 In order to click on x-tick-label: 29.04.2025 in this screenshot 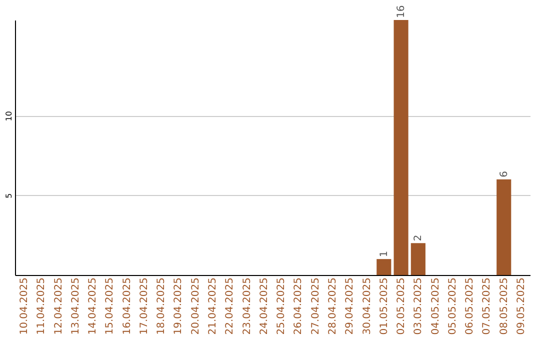, I will do `click(350, 306)`.